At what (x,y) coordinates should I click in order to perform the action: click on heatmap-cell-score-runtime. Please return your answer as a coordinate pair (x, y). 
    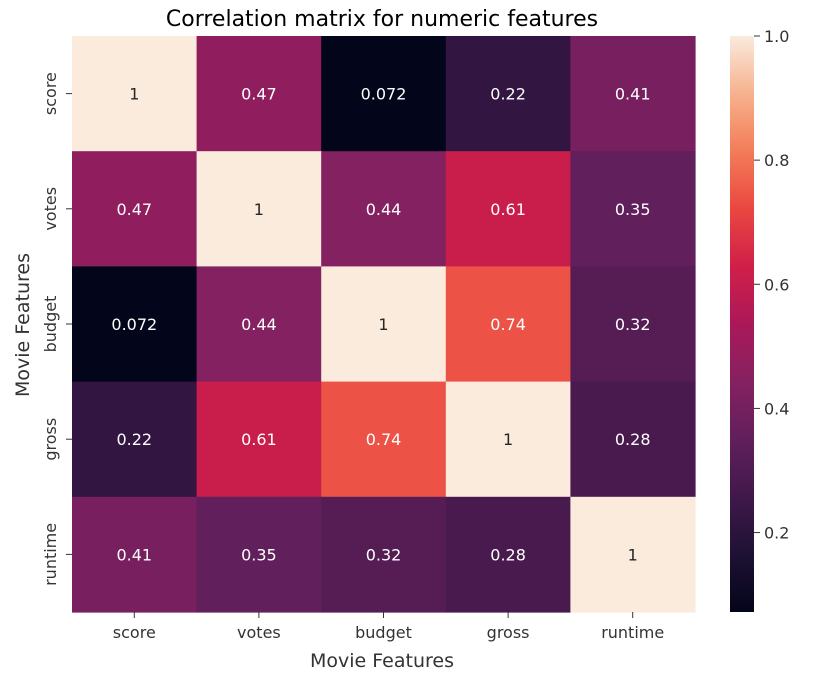
    Looking at the image, I should click on (633, 94).